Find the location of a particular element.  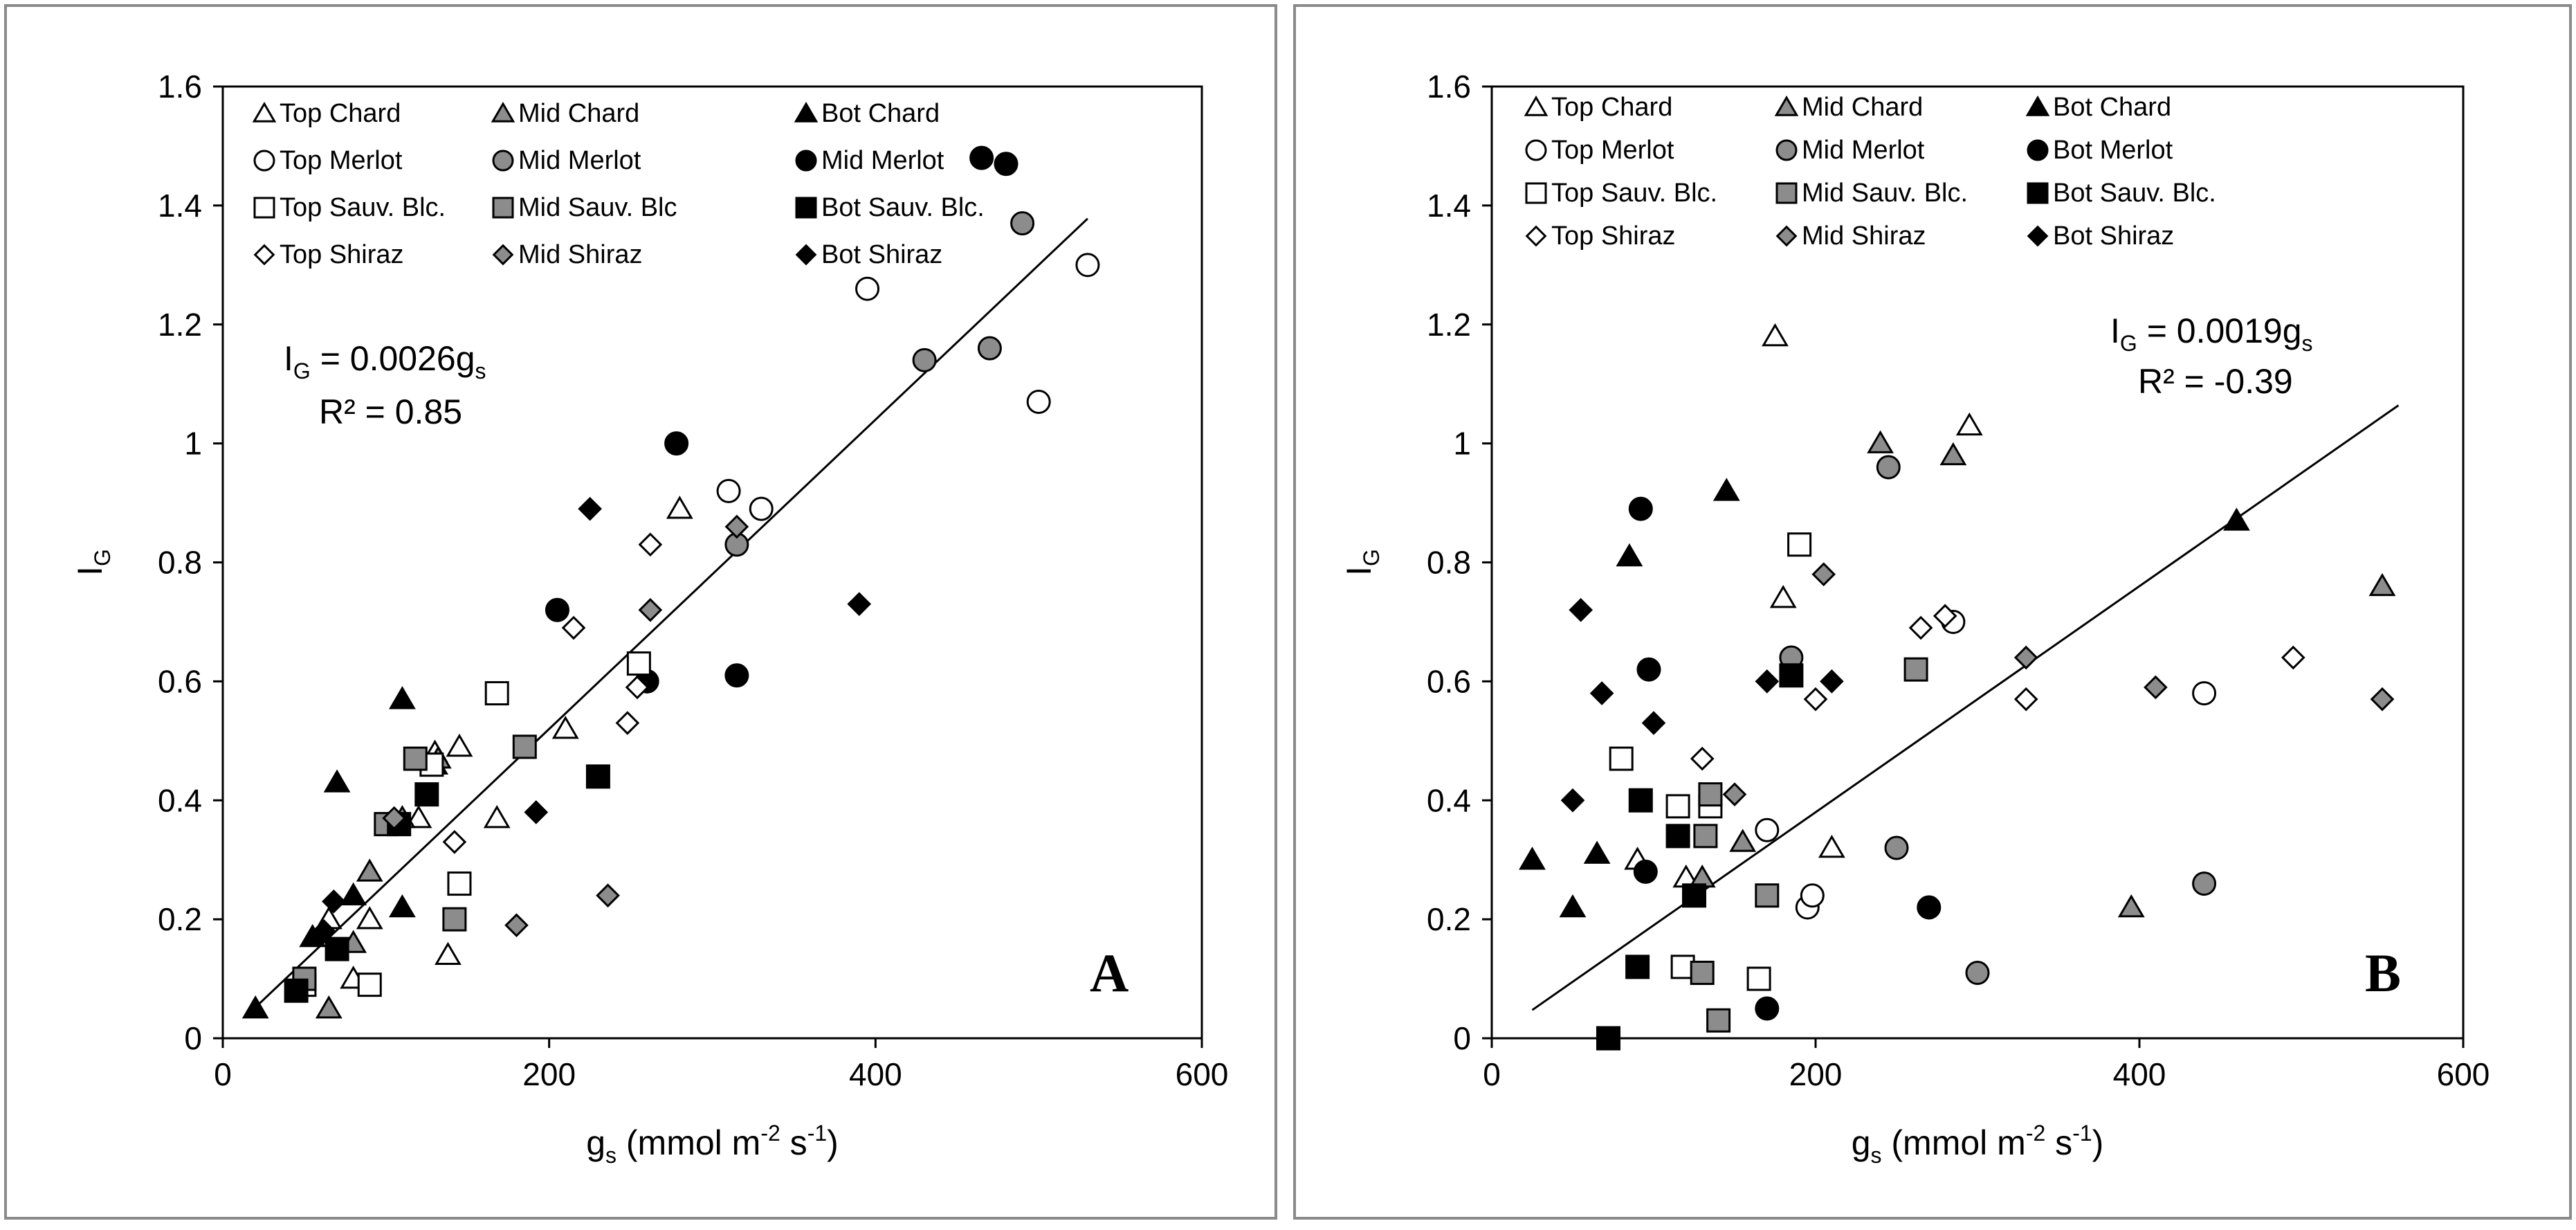

y-tick-label: 0.6 is located at coordinates (1449, 681).